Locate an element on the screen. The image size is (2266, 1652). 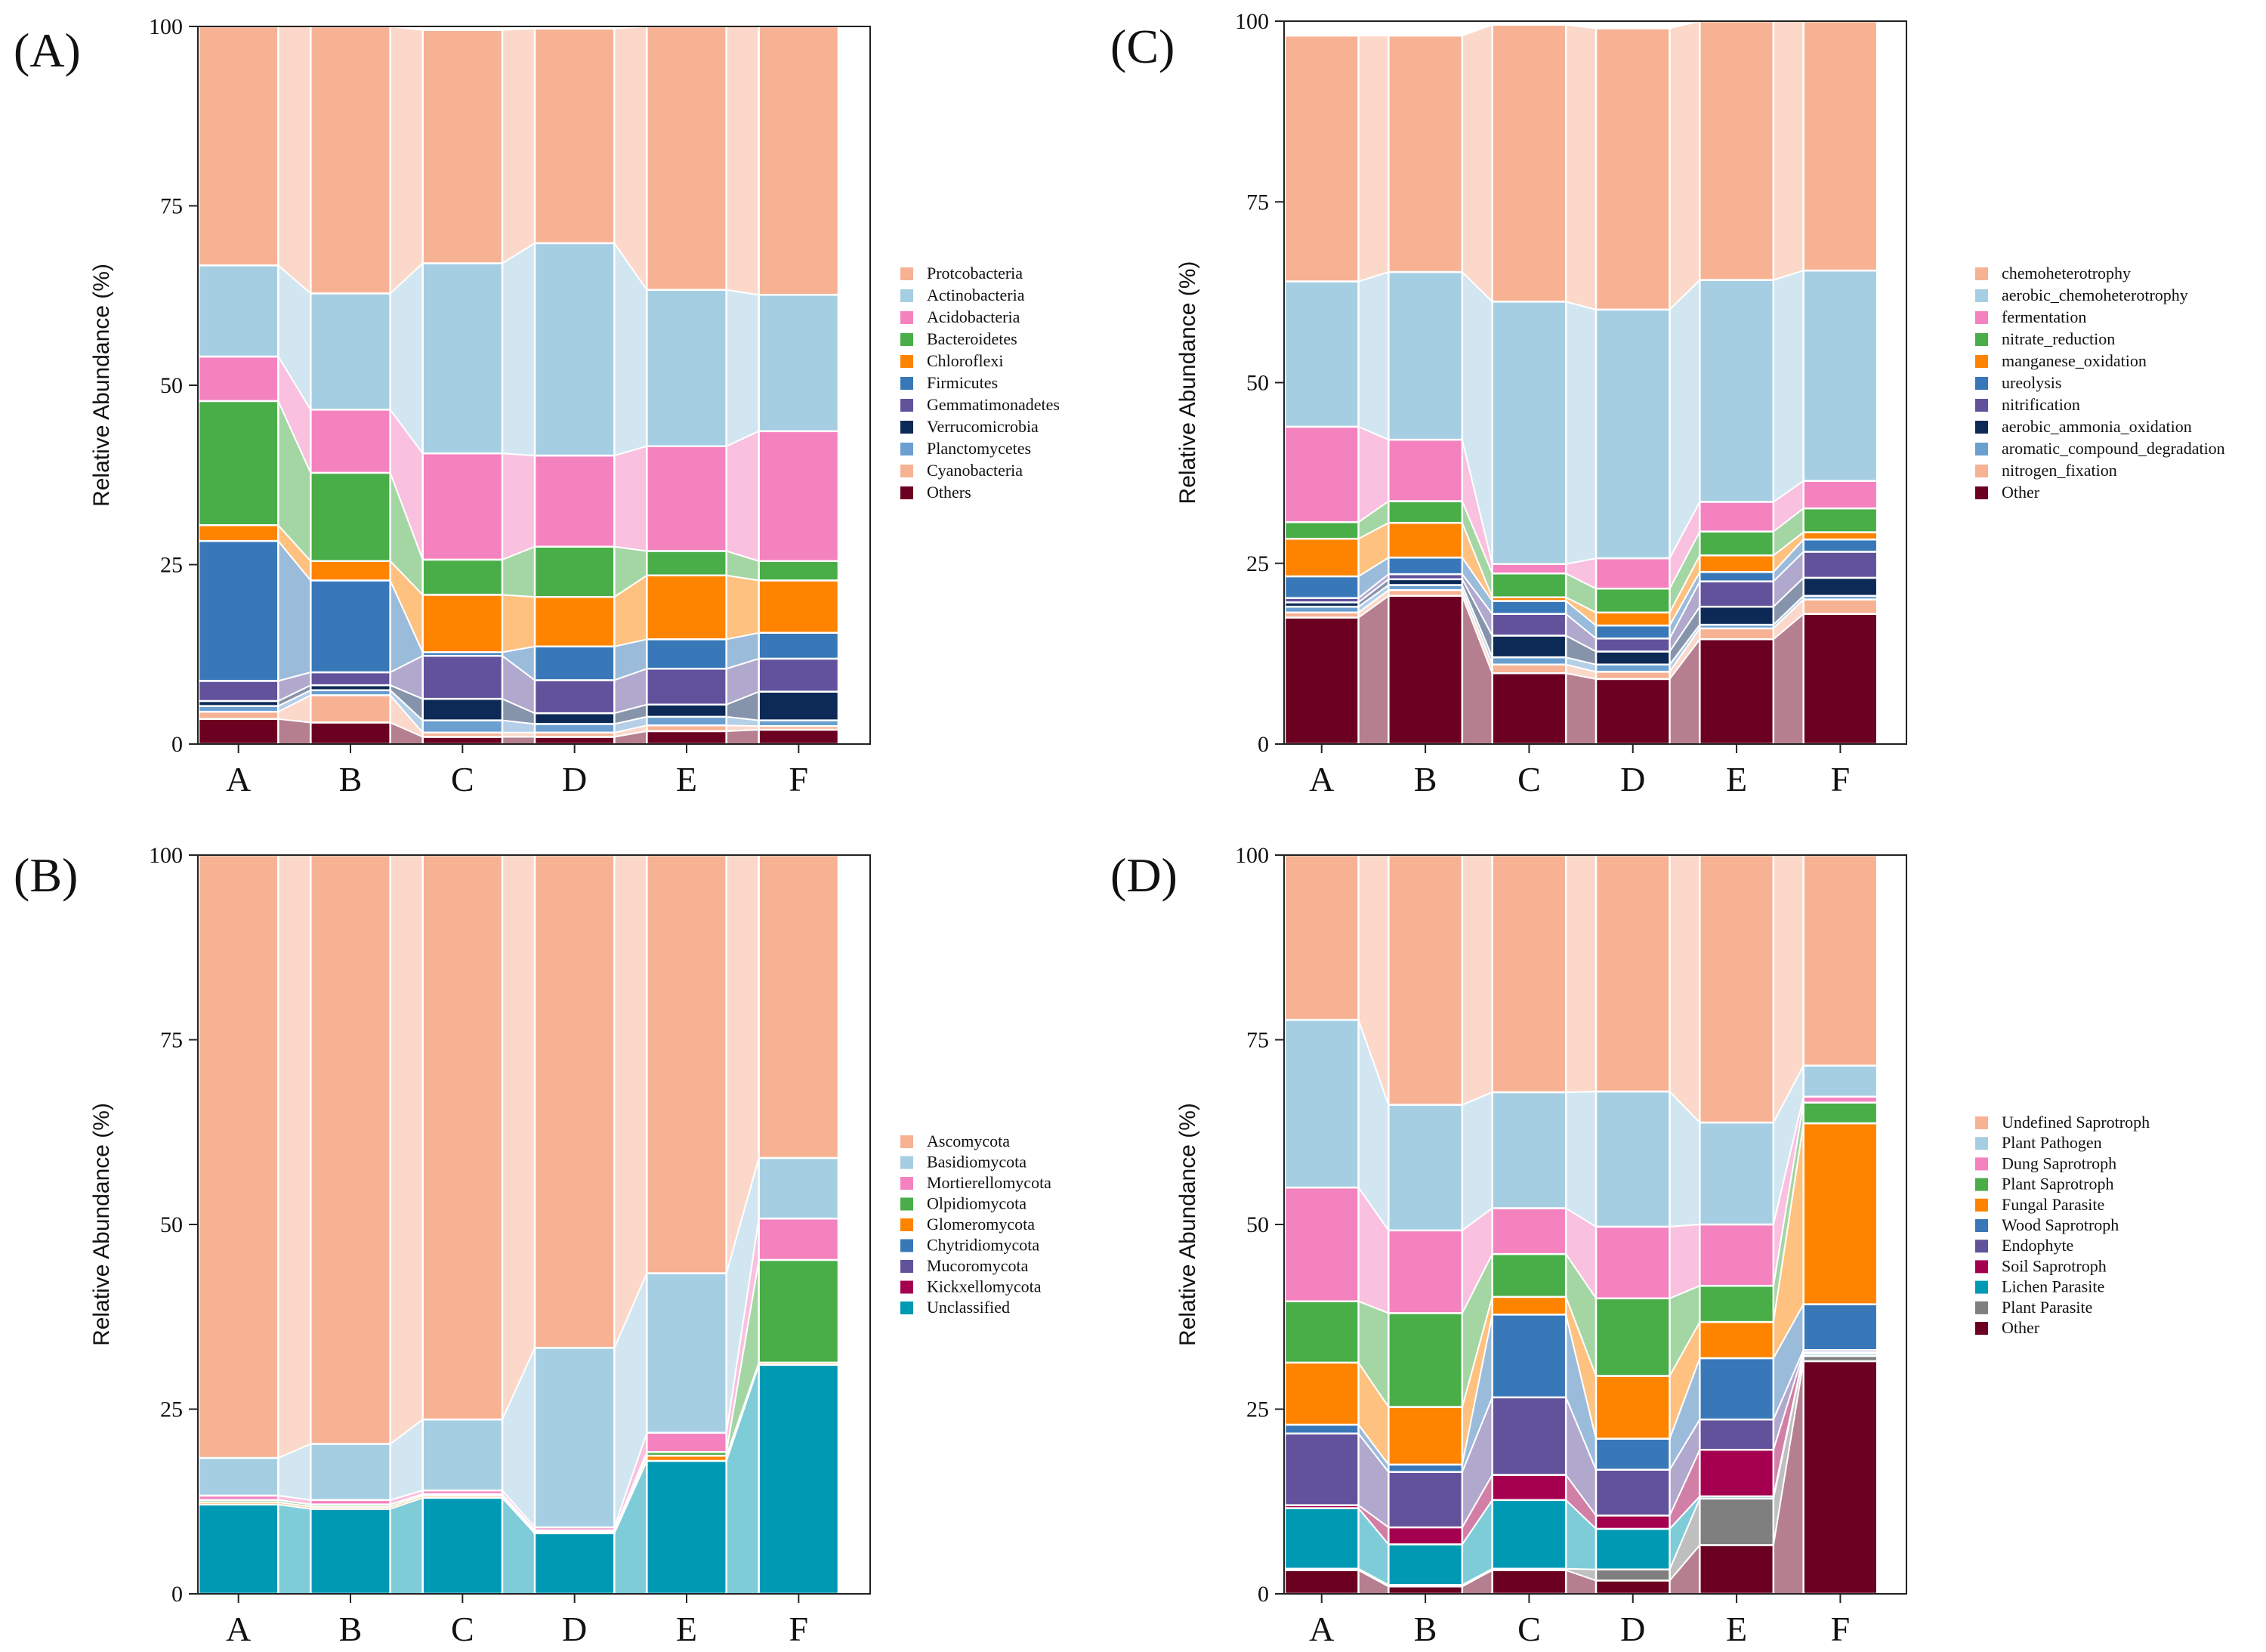
panel-a-bar-c-acidobacteria is located at coordinates (462, 506).